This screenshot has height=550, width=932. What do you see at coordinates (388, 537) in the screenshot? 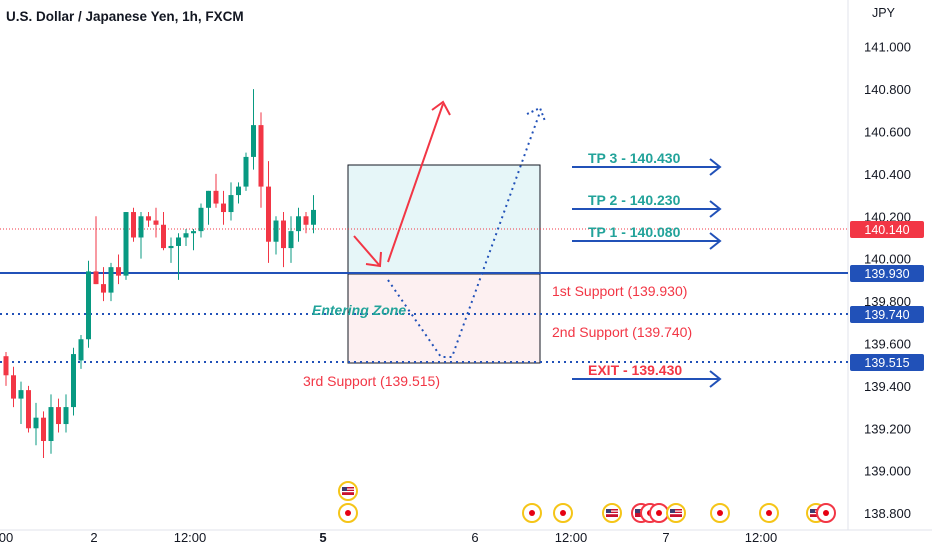
I see `x-axis-ticks: 00 2 12:00 5 6 12:00 7 12:00` at bounding box center [388, 537].